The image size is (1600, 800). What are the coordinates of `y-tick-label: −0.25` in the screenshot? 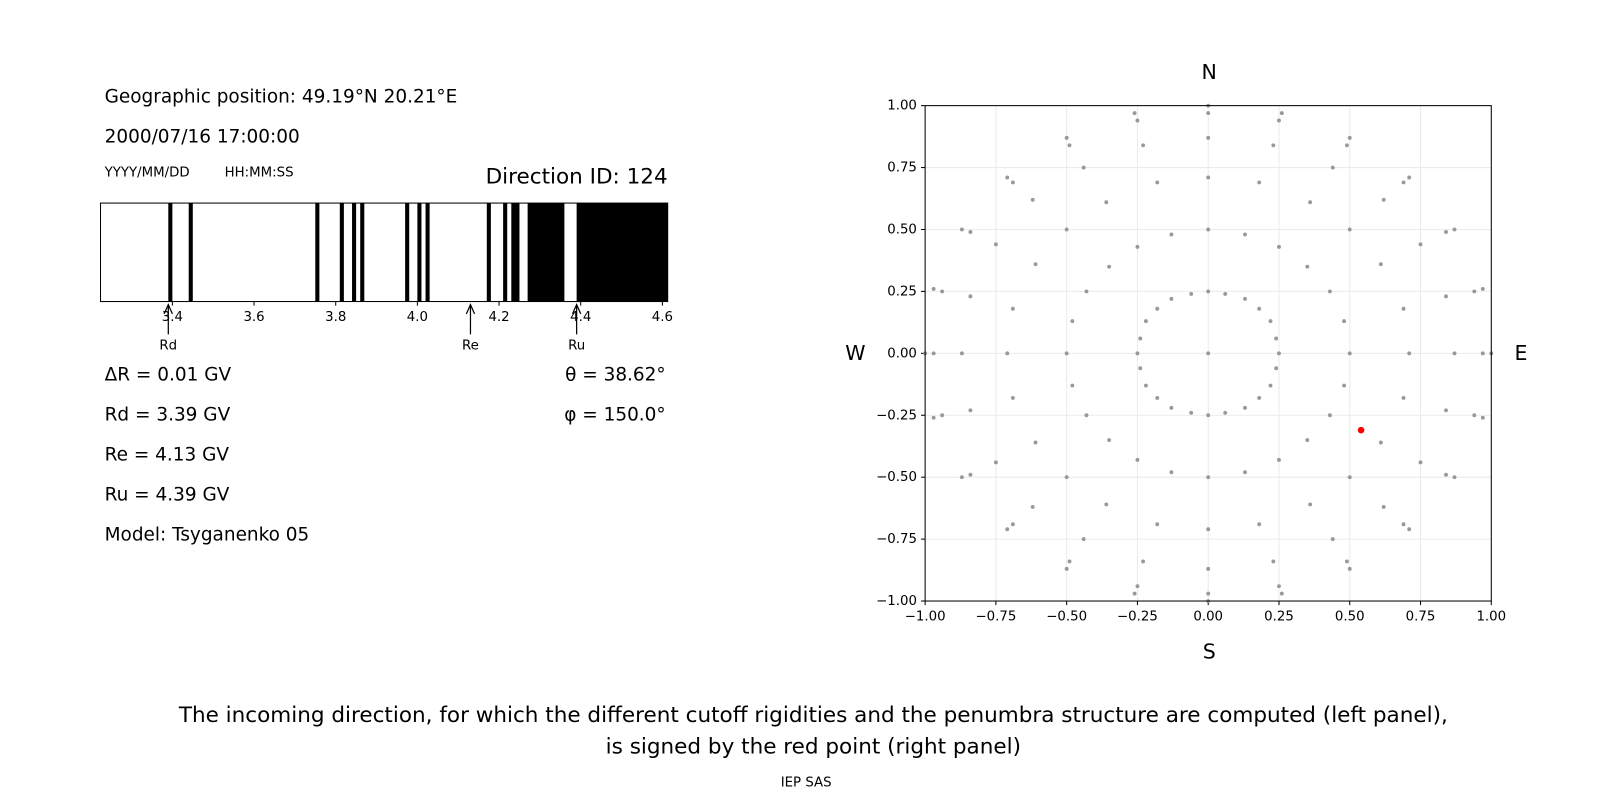 It's located at (896, 415).